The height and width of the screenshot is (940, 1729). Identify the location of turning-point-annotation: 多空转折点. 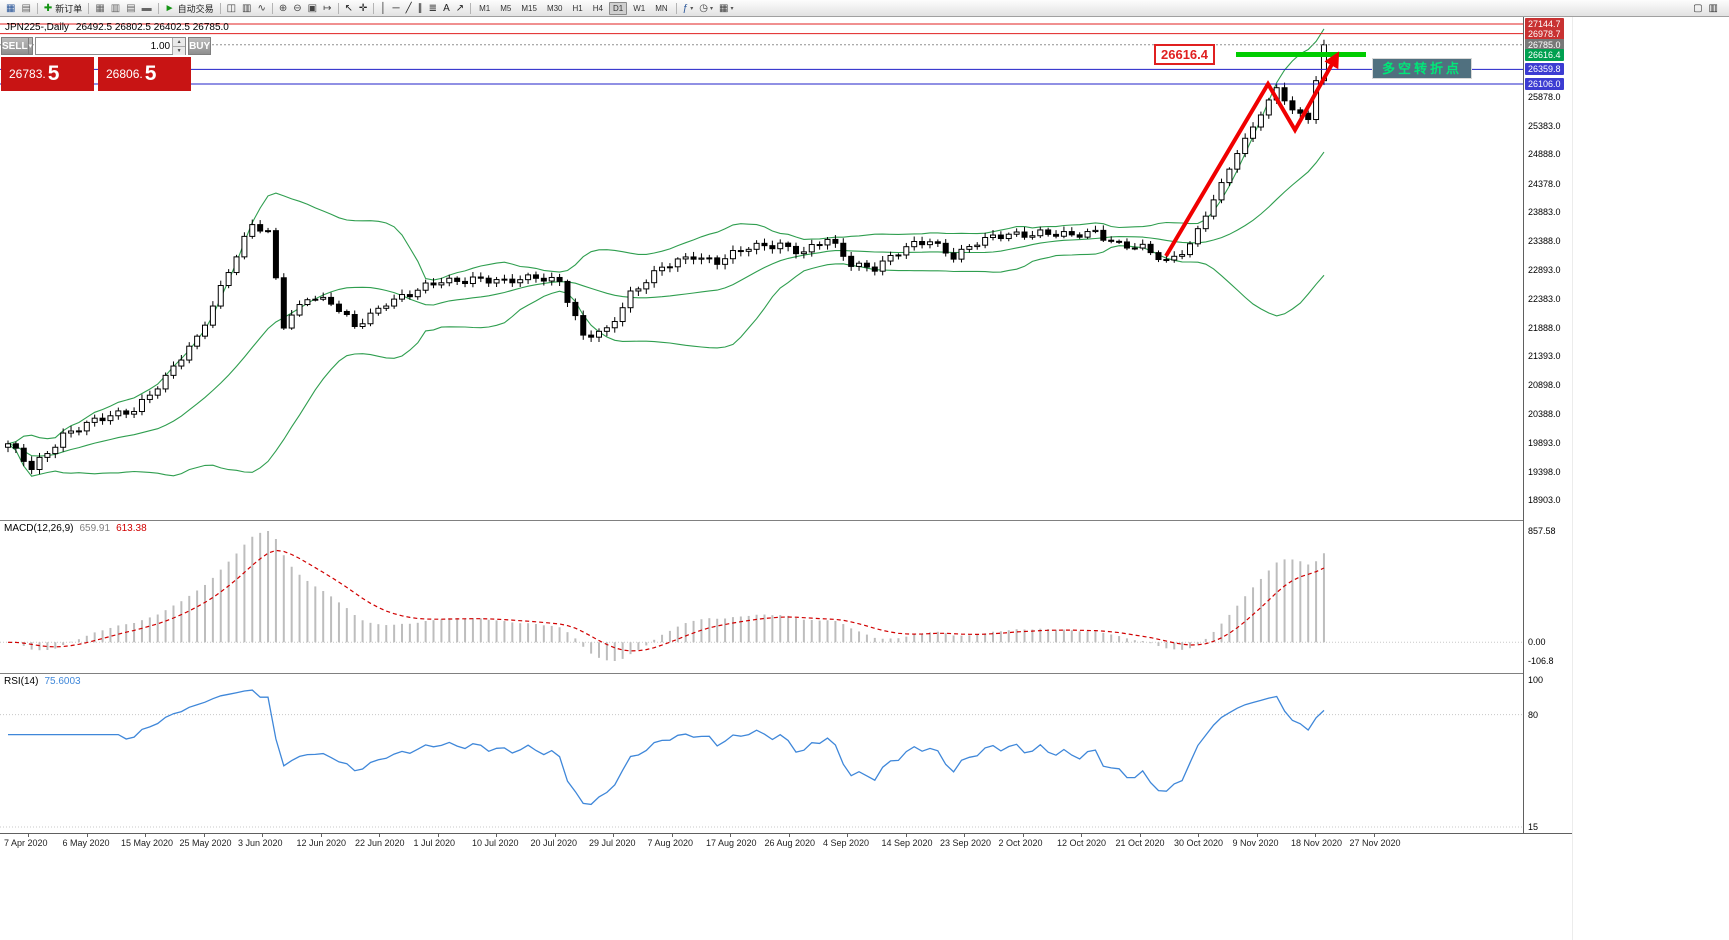
(1422, 68).